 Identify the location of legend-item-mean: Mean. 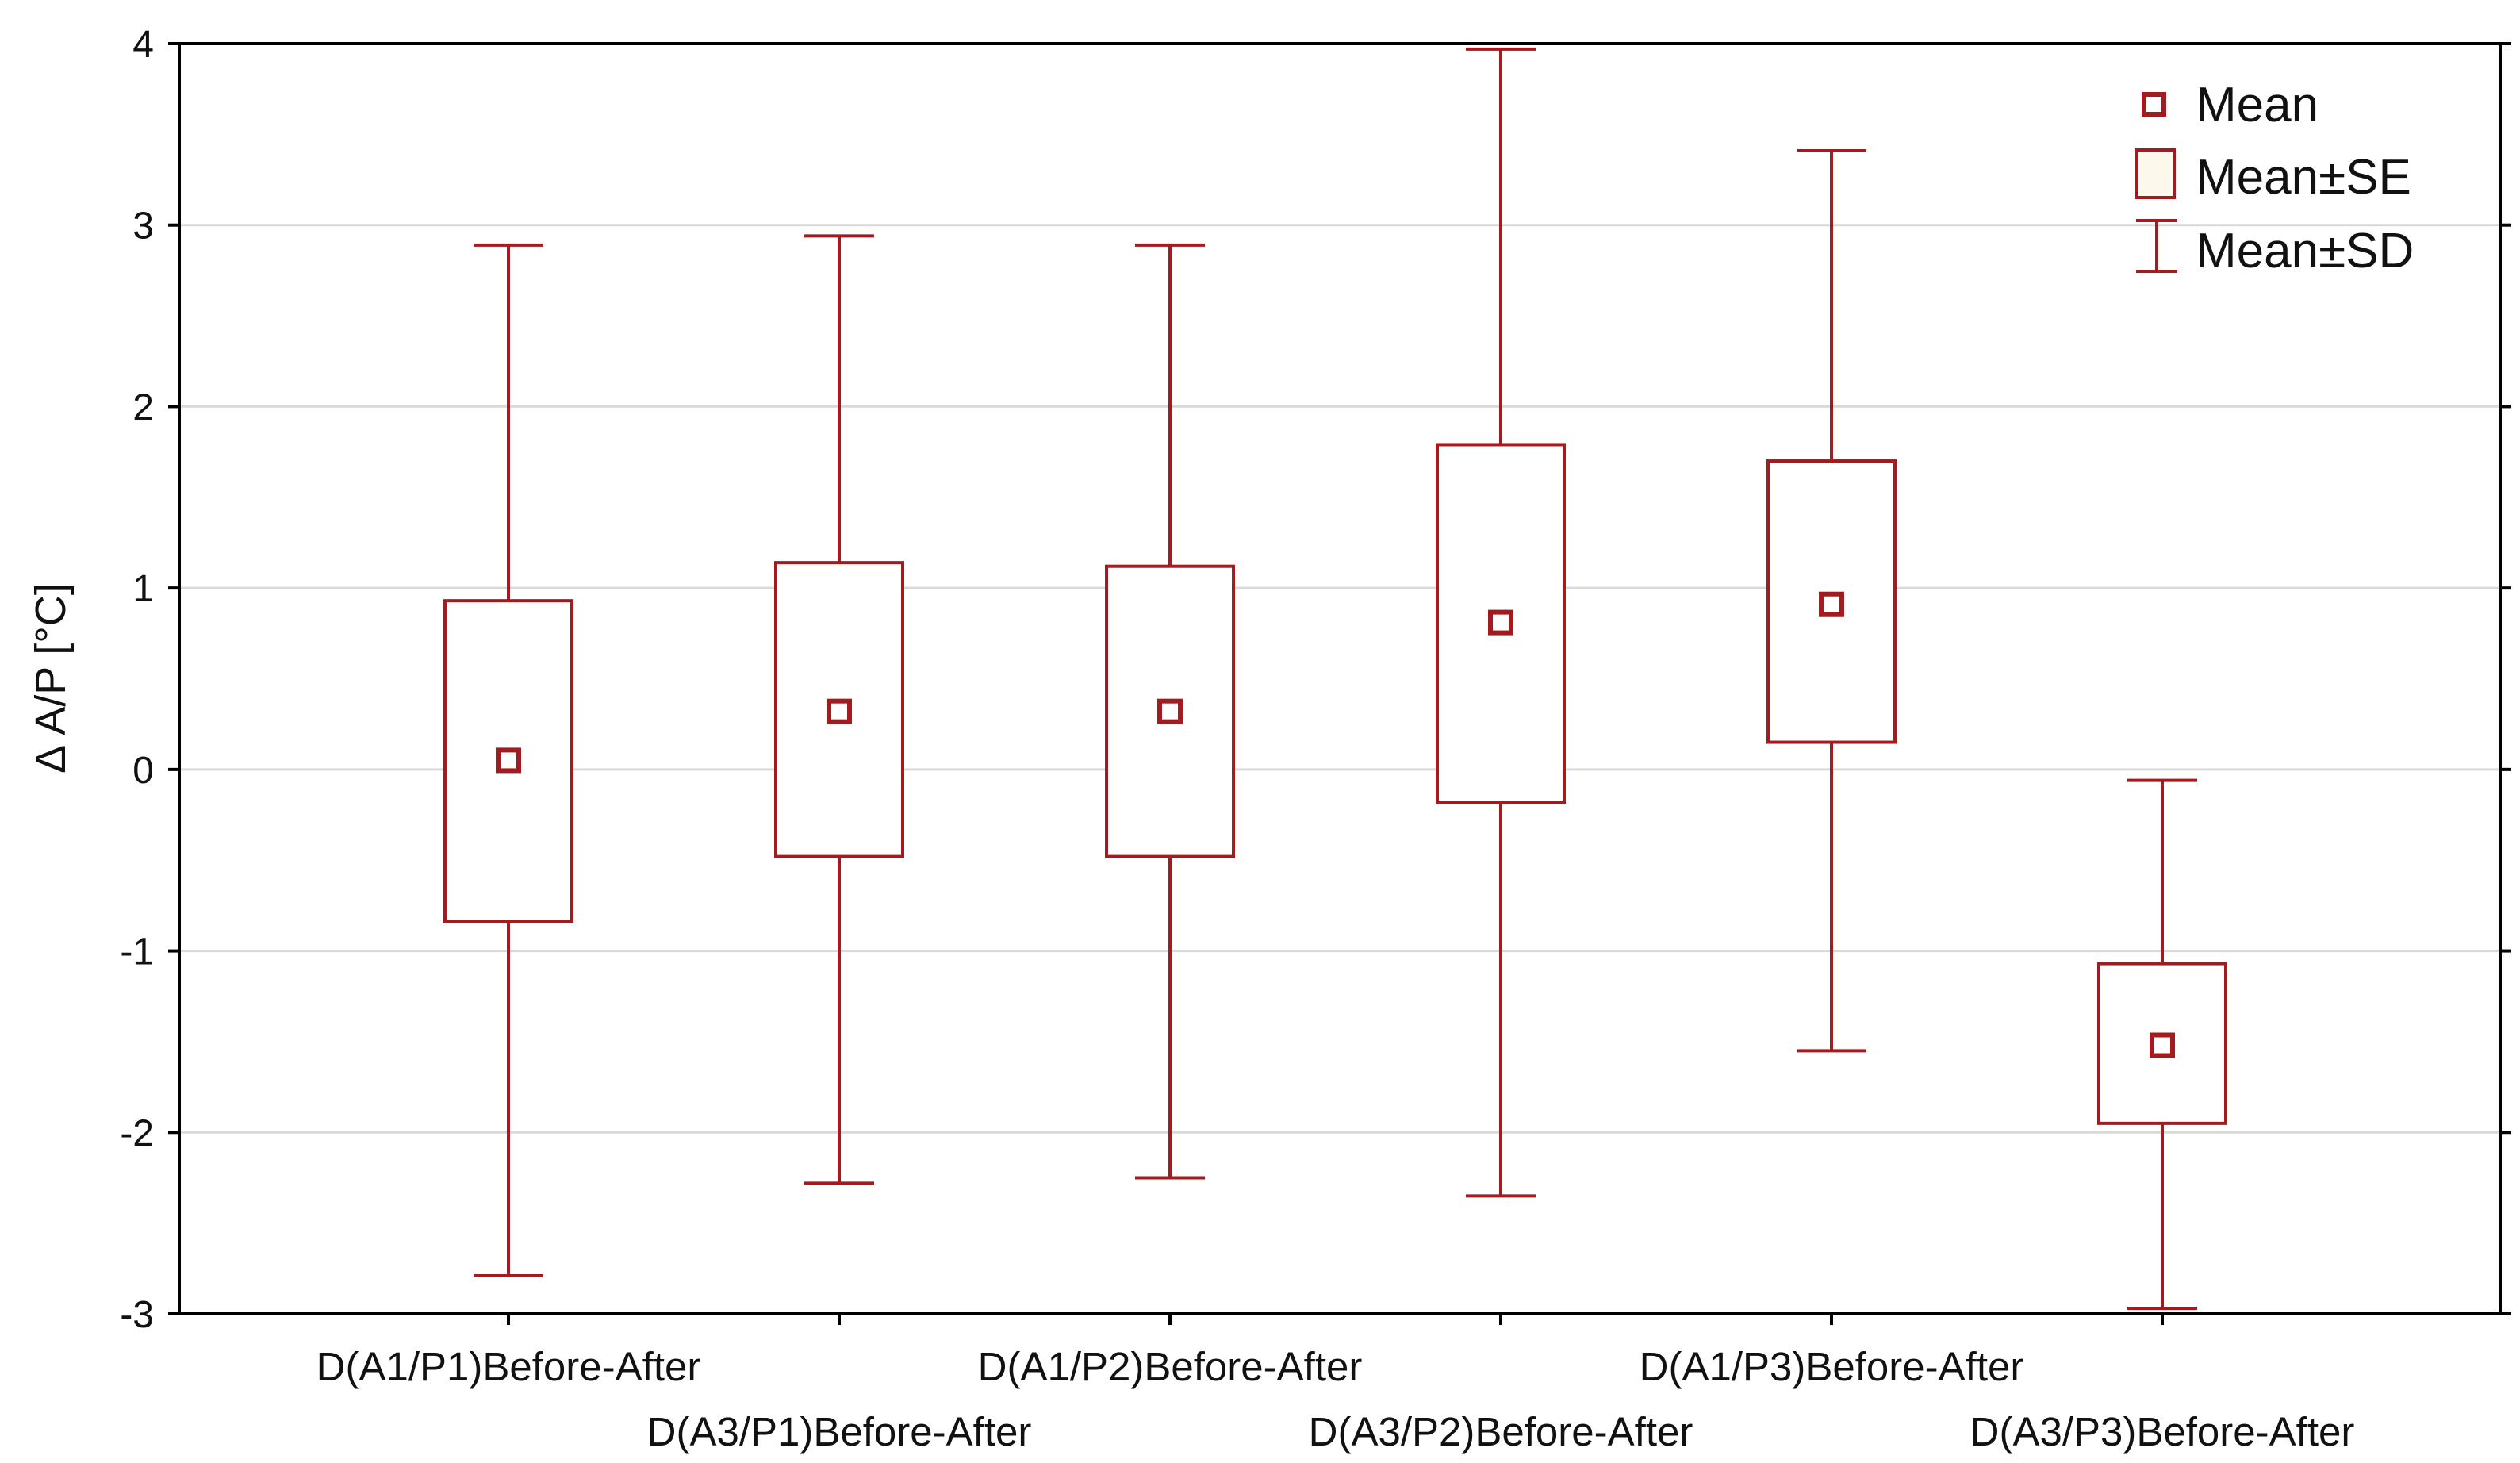
(2230, 105).